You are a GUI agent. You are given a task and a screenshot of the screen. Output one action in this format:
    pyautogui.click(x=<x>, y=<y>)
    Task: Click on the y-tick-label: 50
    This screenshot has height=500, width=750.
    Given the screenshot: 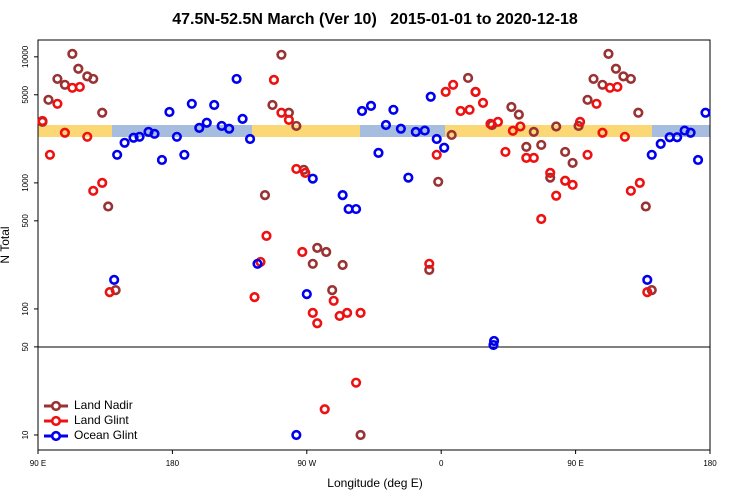 What is the action you would take?
    pyautogui.click(x=25, y=346)
    